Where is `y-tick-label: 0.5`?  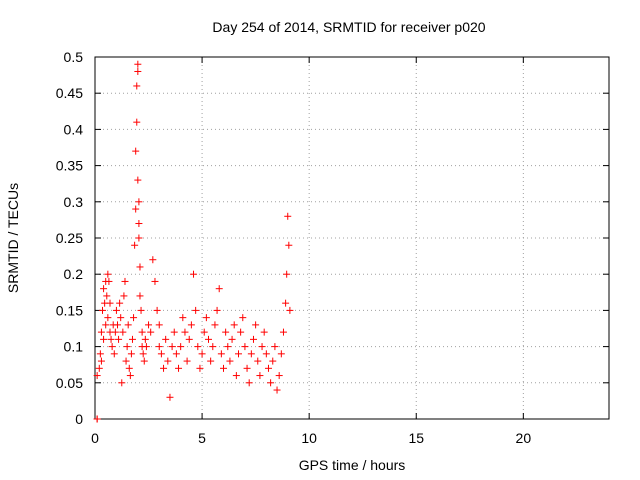 y-tick-label: 0.5 is located at coordinates (74, 57).